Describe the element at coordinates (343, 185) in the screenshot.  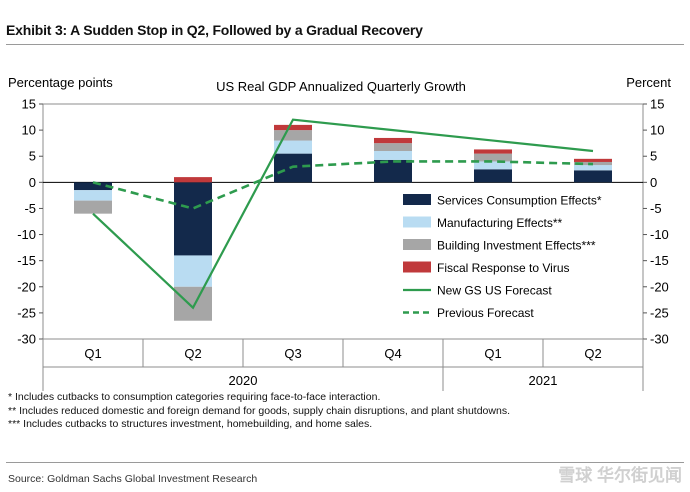
I see `previous-forecast-line` at that location.